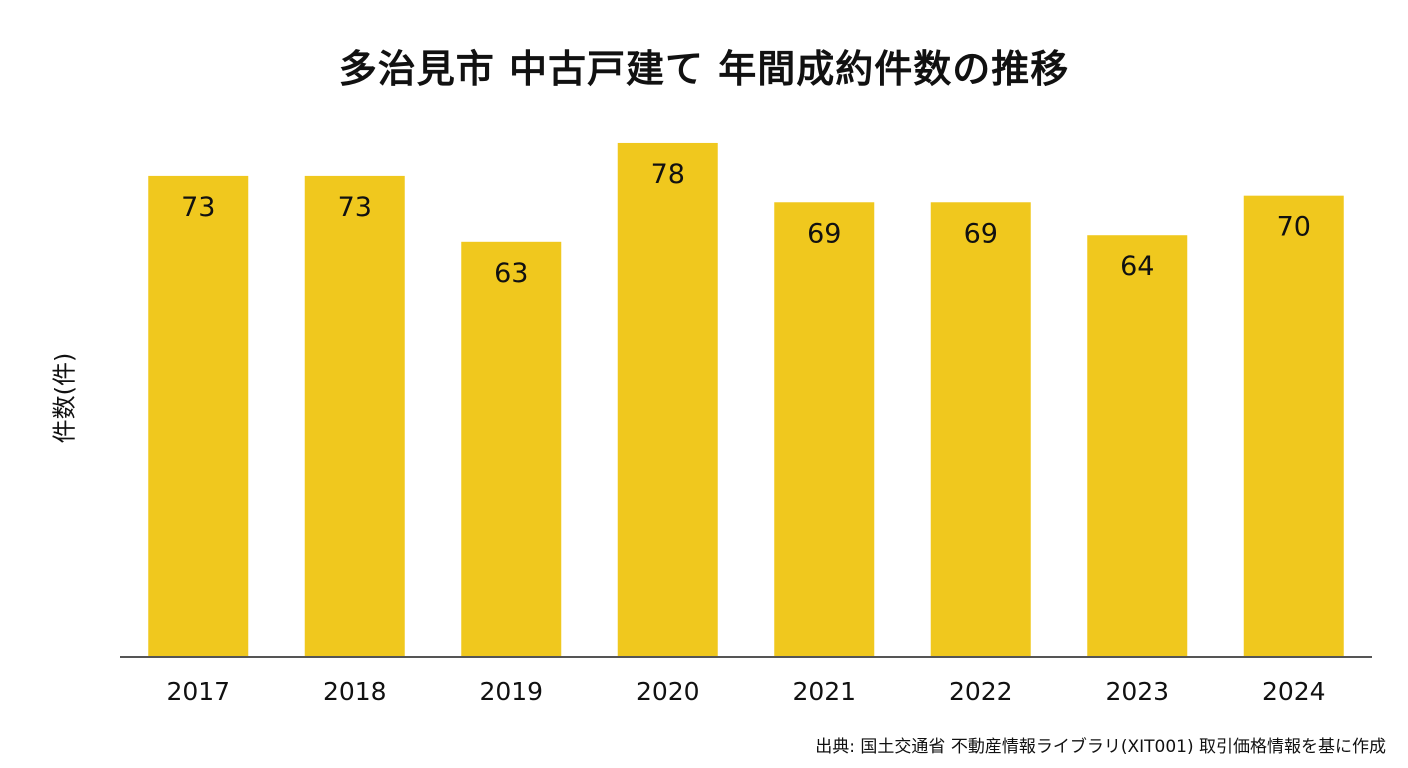 Image resolution: width=1408 pixels, height=768 pixels. I want to click on bar-2018, so click(354, 416).